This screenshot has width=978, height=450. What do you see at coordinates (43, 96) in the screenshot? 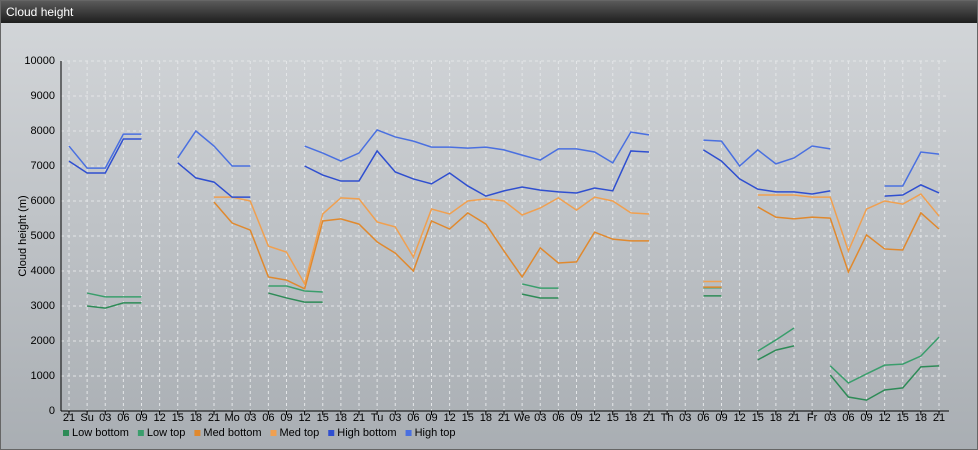
I see `y-tick-label: 9000` at bounding box center [43, 96].